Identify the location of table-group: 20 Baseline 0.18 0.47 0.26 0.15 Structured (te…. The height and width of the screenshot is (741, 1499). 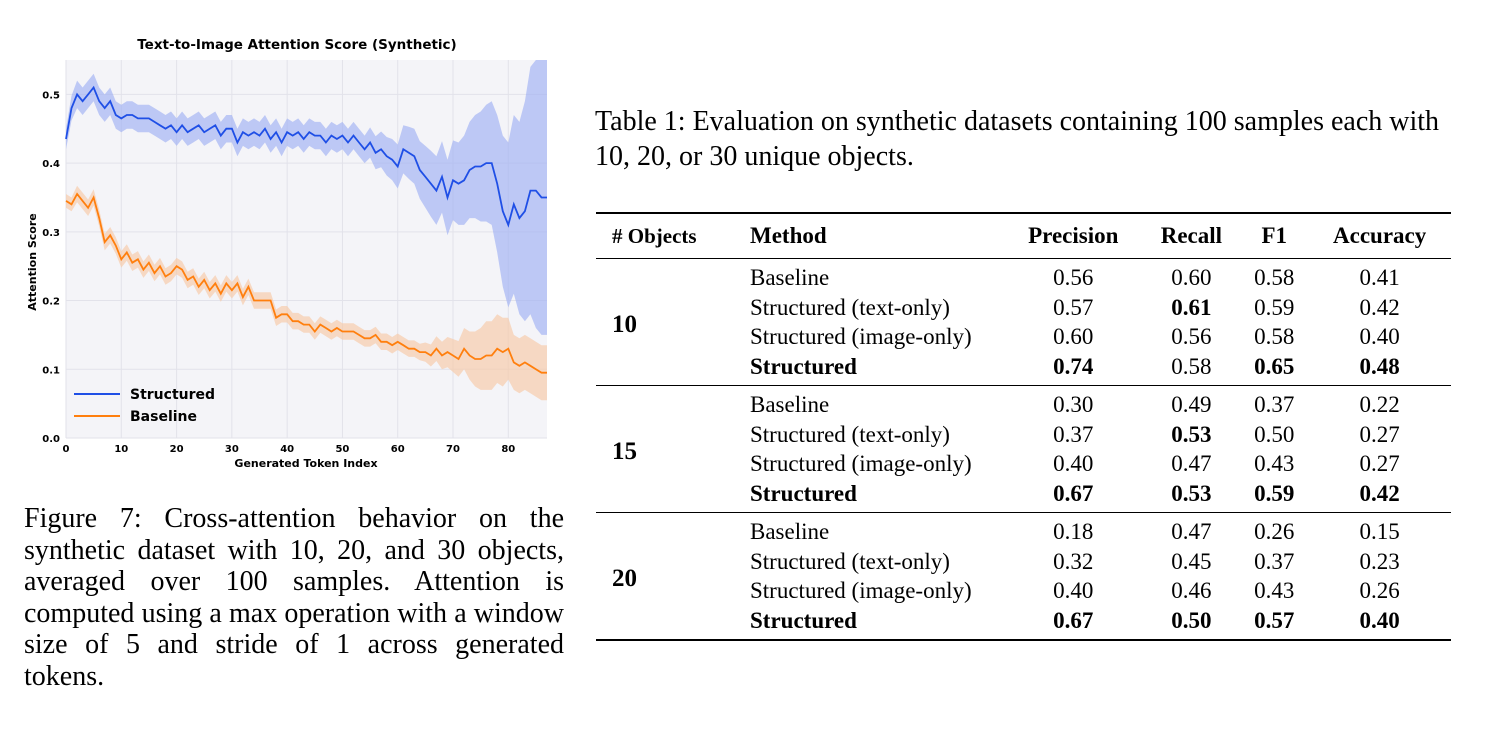
(1023, 577).